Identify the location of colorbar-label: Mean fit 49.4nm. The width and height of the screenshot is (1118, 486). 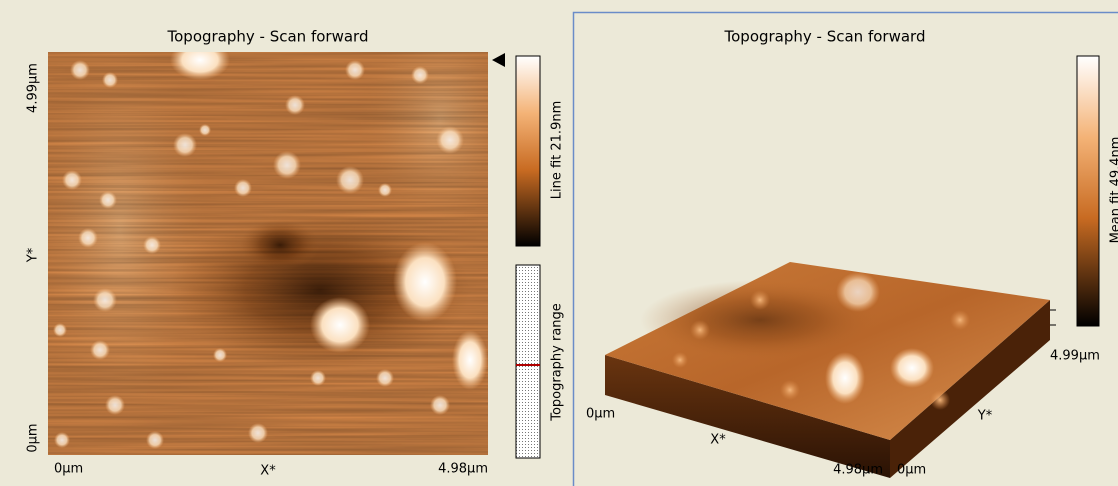
(1113, 190).